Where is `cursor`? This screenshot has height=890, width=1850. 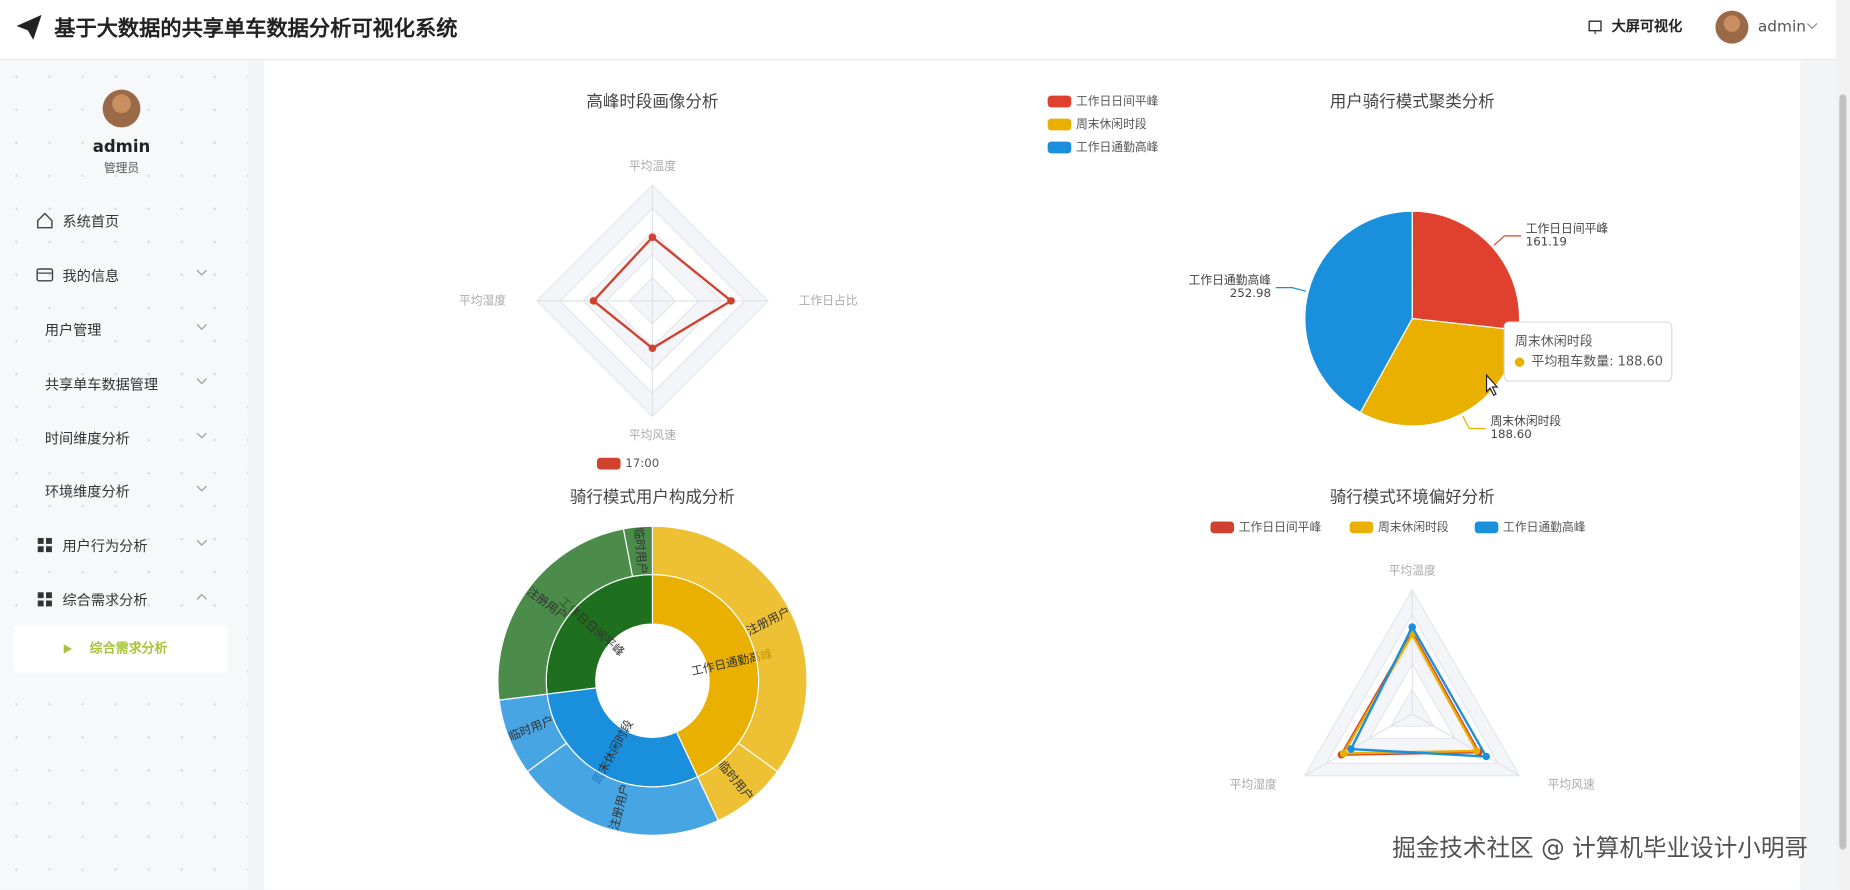 cursor is located at coordinates (1492, 385).